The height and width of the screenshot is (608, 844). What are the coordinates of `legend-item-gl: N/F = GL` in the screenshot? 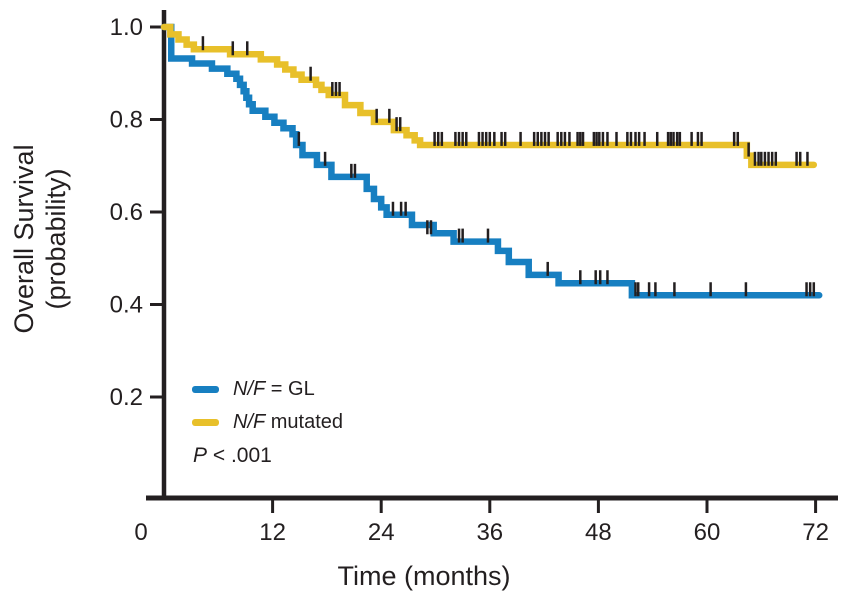 It's located at (267, 389).